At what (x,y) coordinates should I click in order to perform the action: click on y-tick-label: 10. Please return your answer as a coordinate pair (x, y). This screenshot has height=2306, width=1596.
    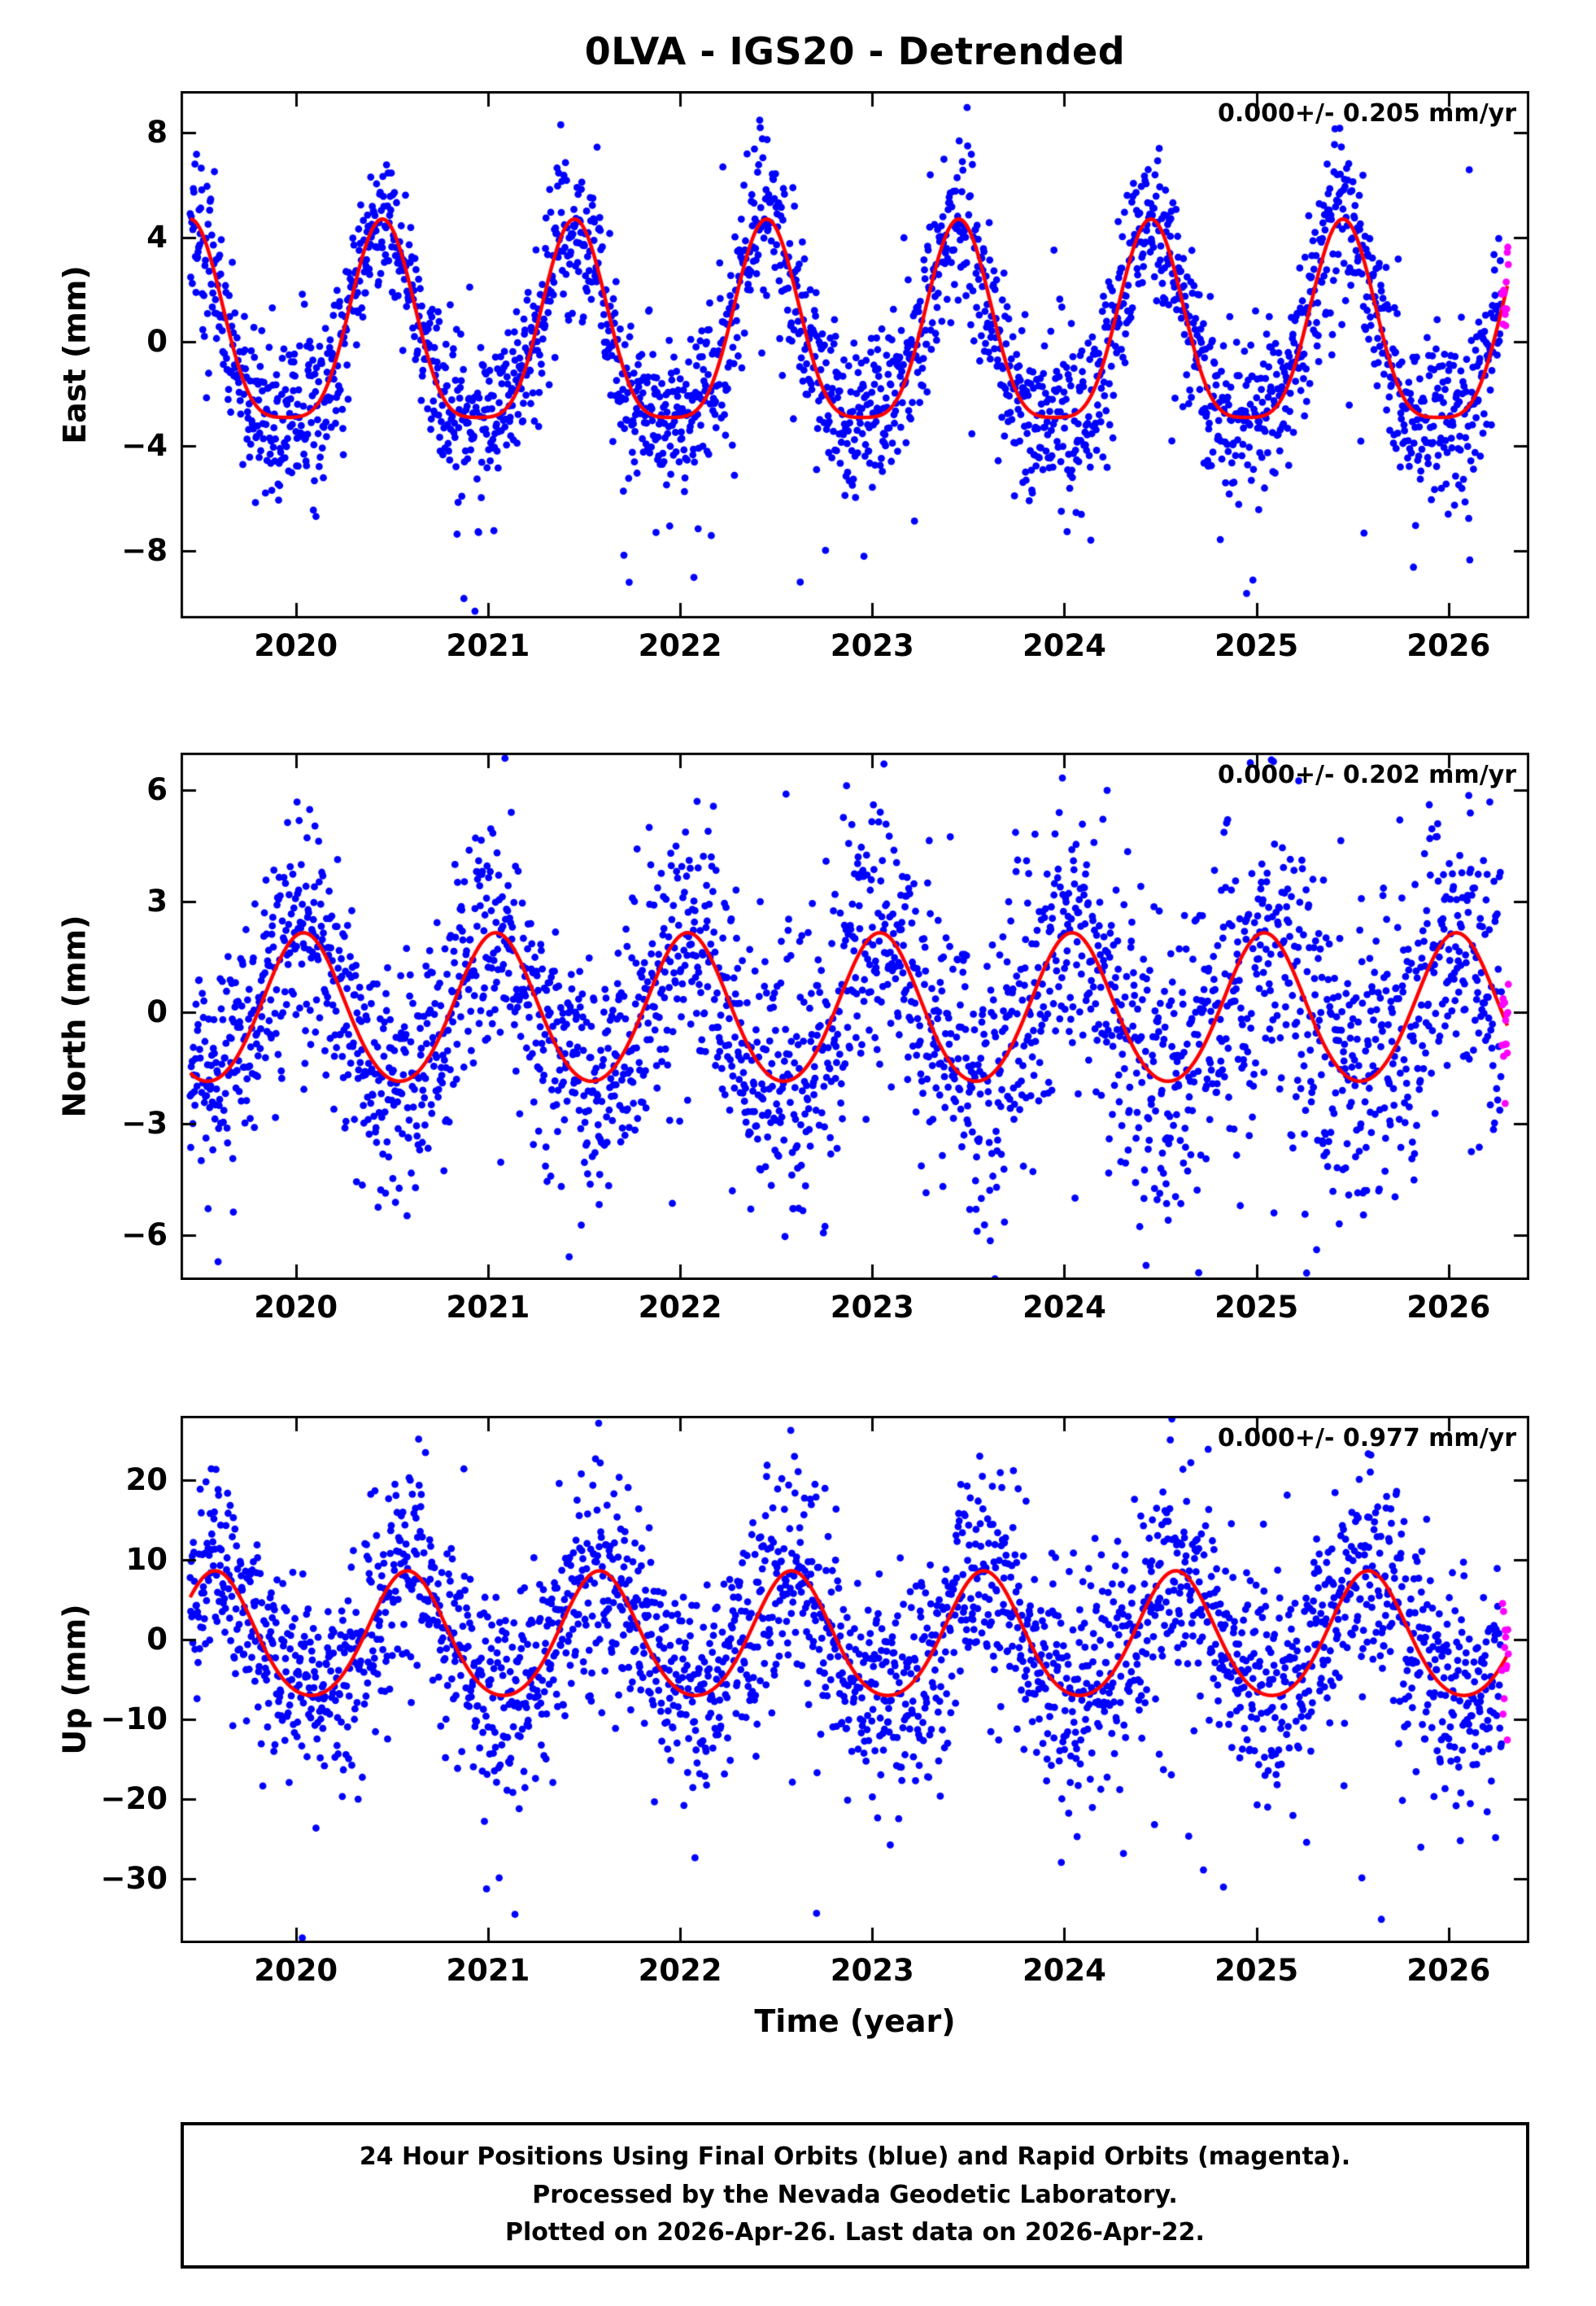
    Looking at the image, I should click on (146, 1559).